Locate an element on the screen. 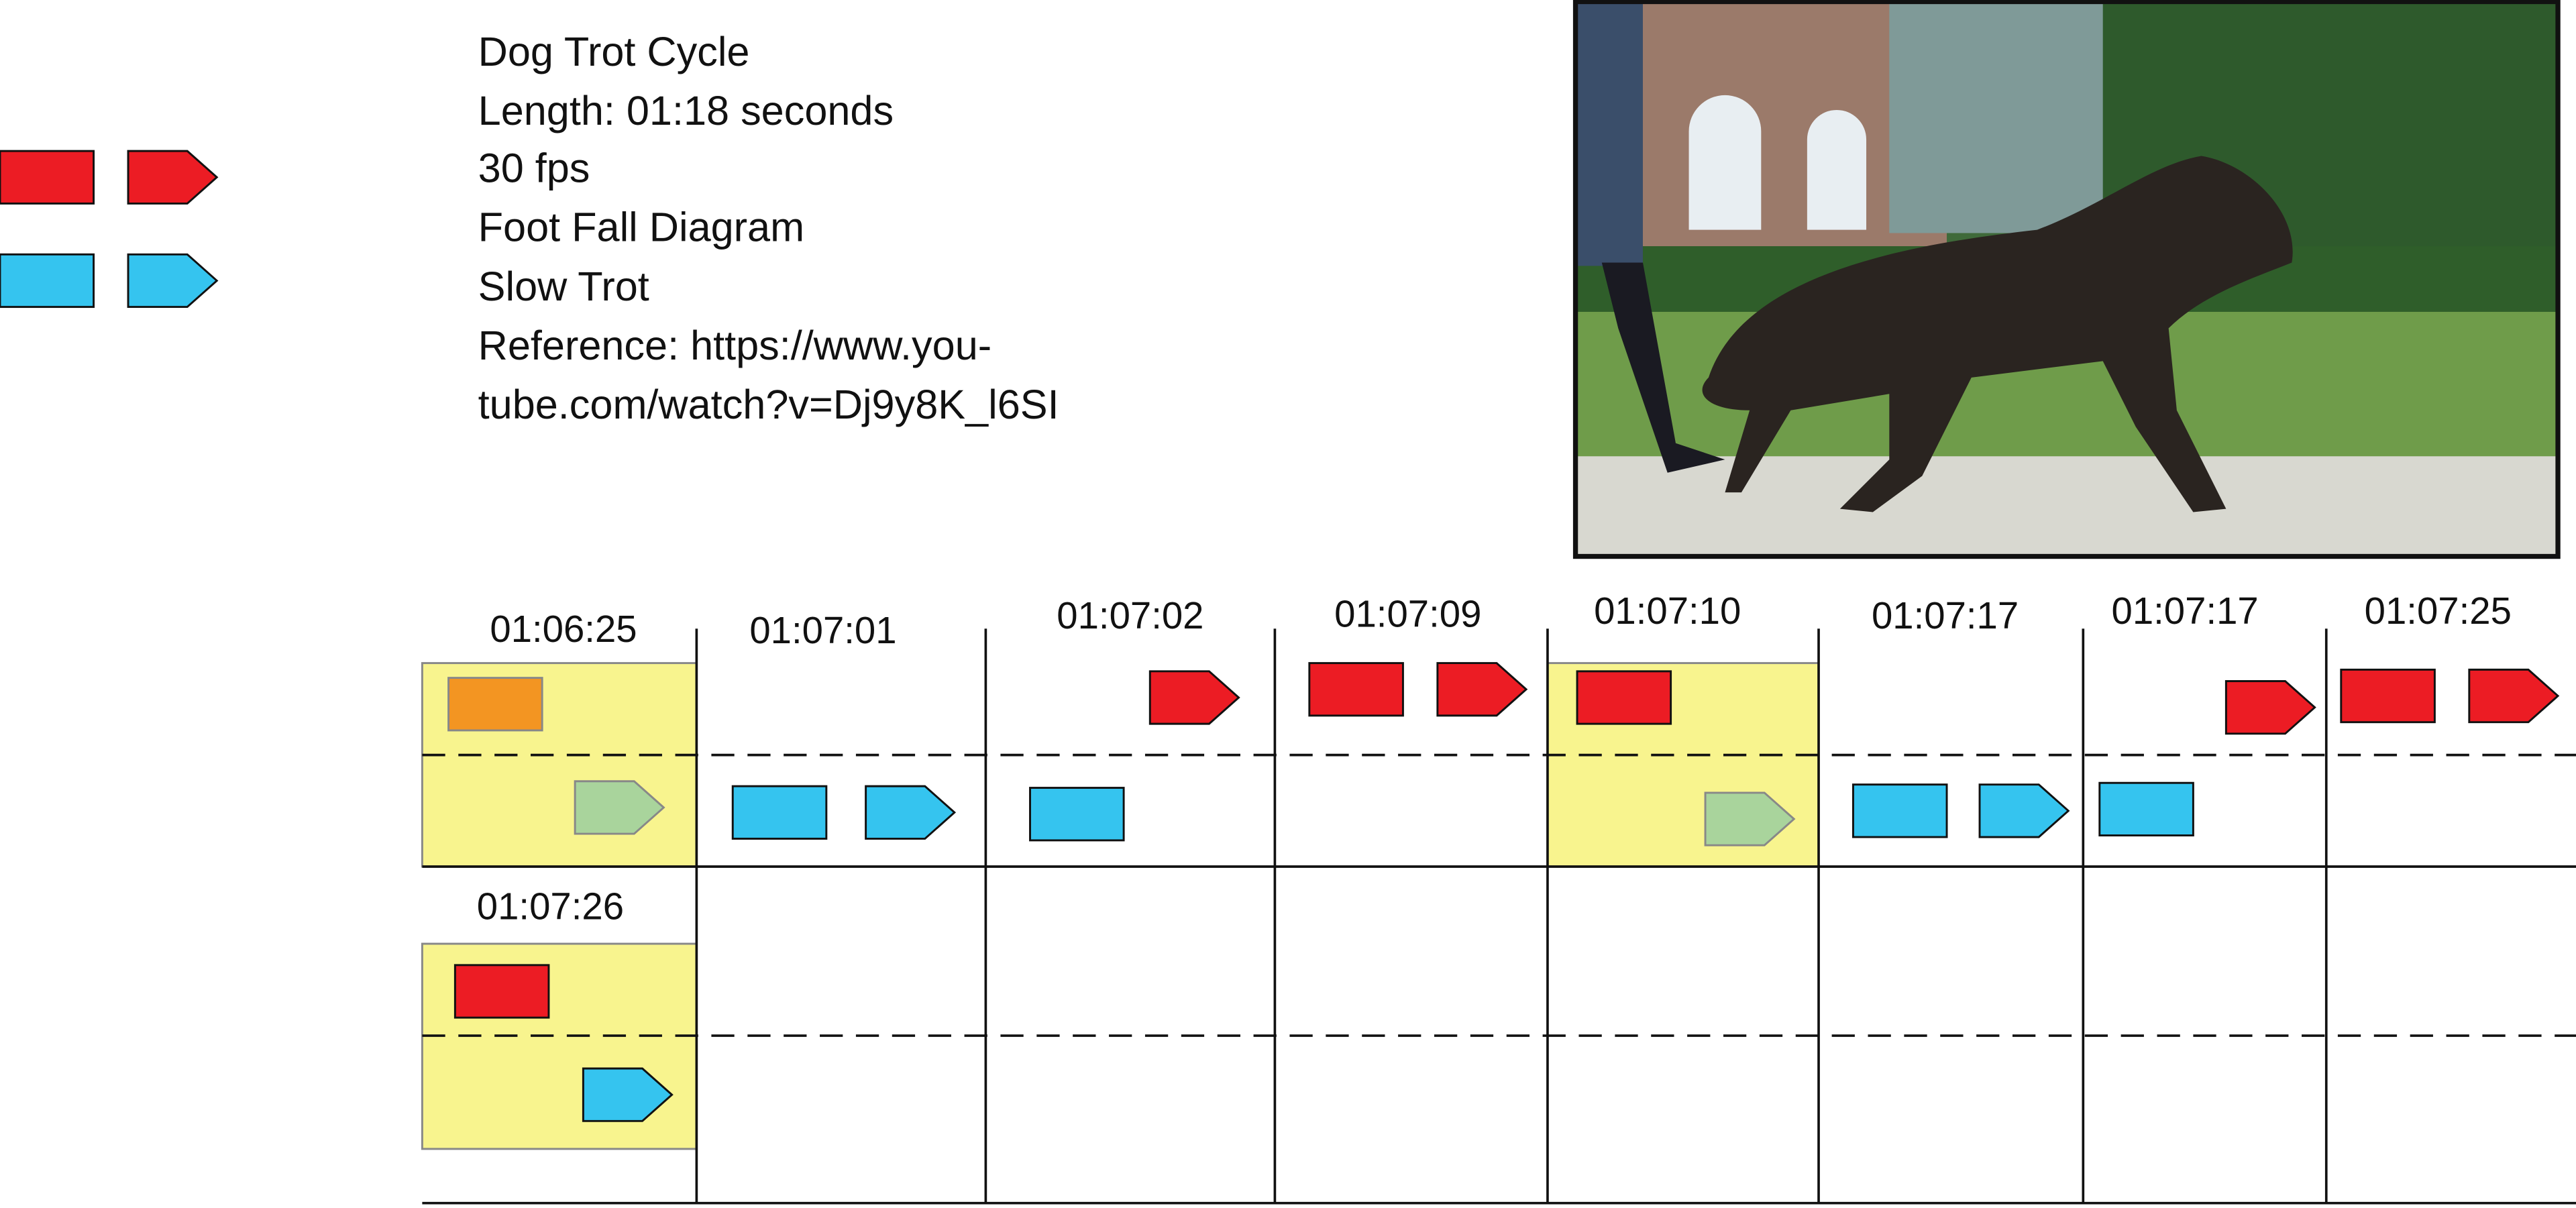 The height and width of the screenshot is (1208, 2576). frame-label: 01:07:25 is located at coordinates (2438, 611).